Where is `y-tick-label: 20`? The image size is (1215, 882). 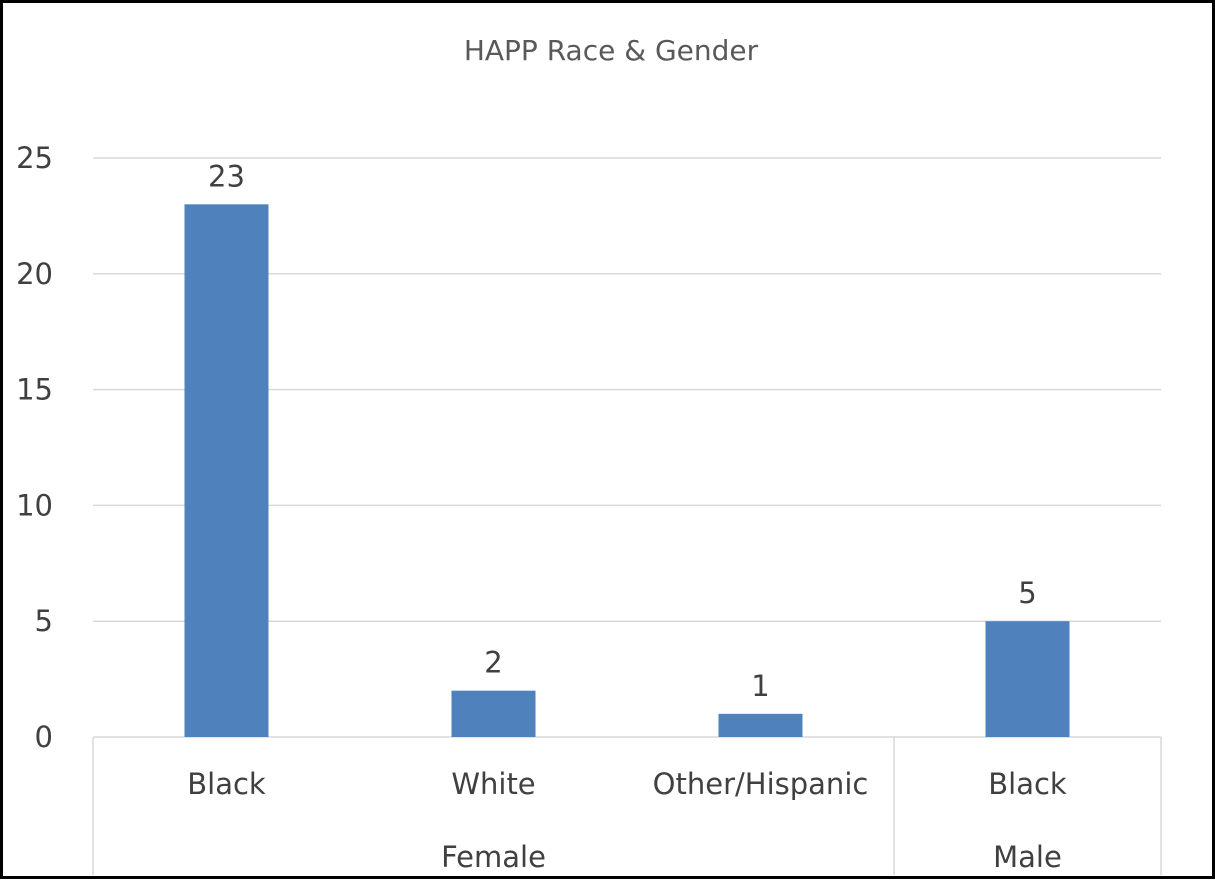 y-tick-label: 20 is located at coordinates (34, 274).